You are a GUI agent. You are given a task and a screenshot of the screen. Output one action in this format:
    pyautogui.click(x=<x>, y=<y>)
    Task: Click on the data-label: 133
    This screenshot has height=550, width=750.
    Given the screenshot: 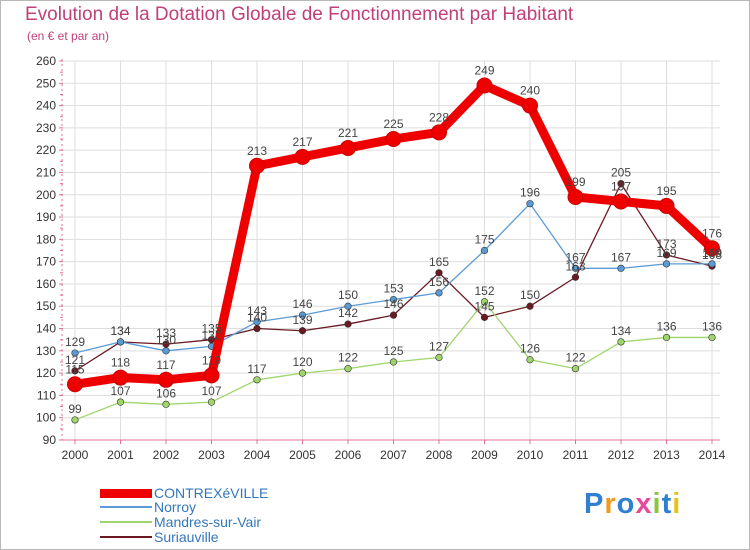 What is the action you would take?
    pyautogui.click(x=166, y=333)
    